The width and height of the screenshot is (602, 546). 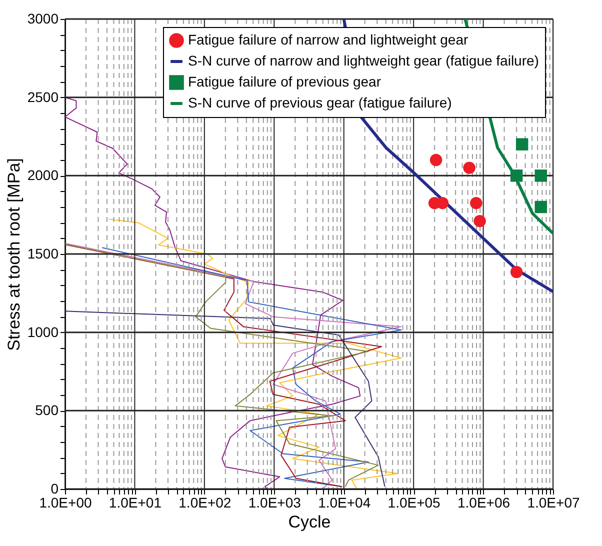 What do you see at coordinates (43, 175) in the screenshot?
I see `y-tick-label: 2000` at bounding box center [43, 175].